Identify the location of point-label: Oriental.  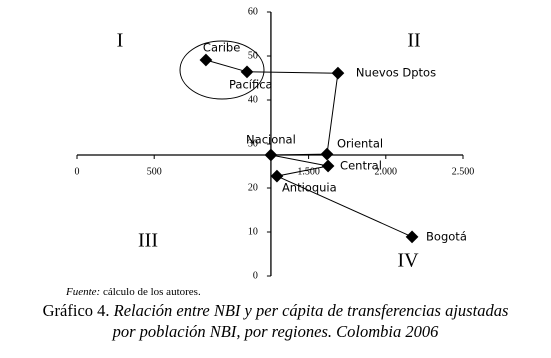
(360, 144).